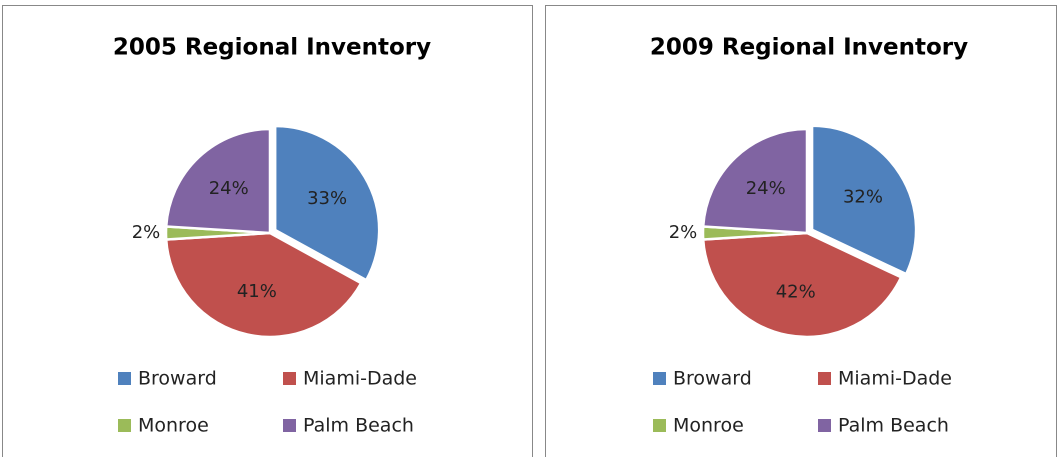 The image size is (1057, 457). Describe the element at coordinates (327, 198) in the screenshot. I see `data-label: 33%` at that location.